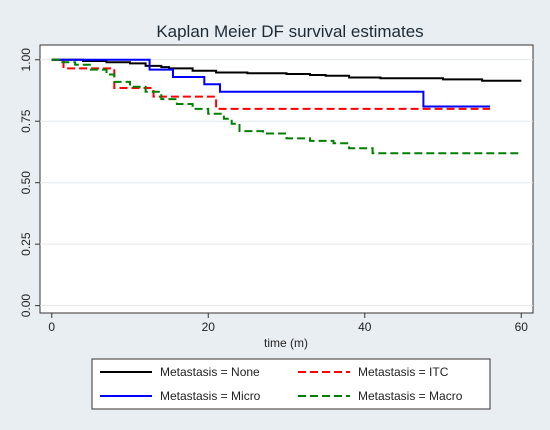  I want to click on x-tick-label: 40, so click(365, 327).